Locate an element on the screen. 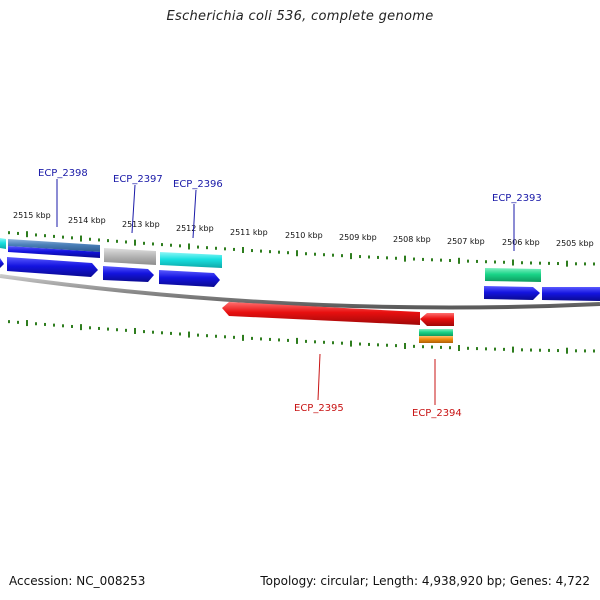 The height and width of the screenshot is (600, 600). forward-genes-outer is located at coordinates (270, 260).